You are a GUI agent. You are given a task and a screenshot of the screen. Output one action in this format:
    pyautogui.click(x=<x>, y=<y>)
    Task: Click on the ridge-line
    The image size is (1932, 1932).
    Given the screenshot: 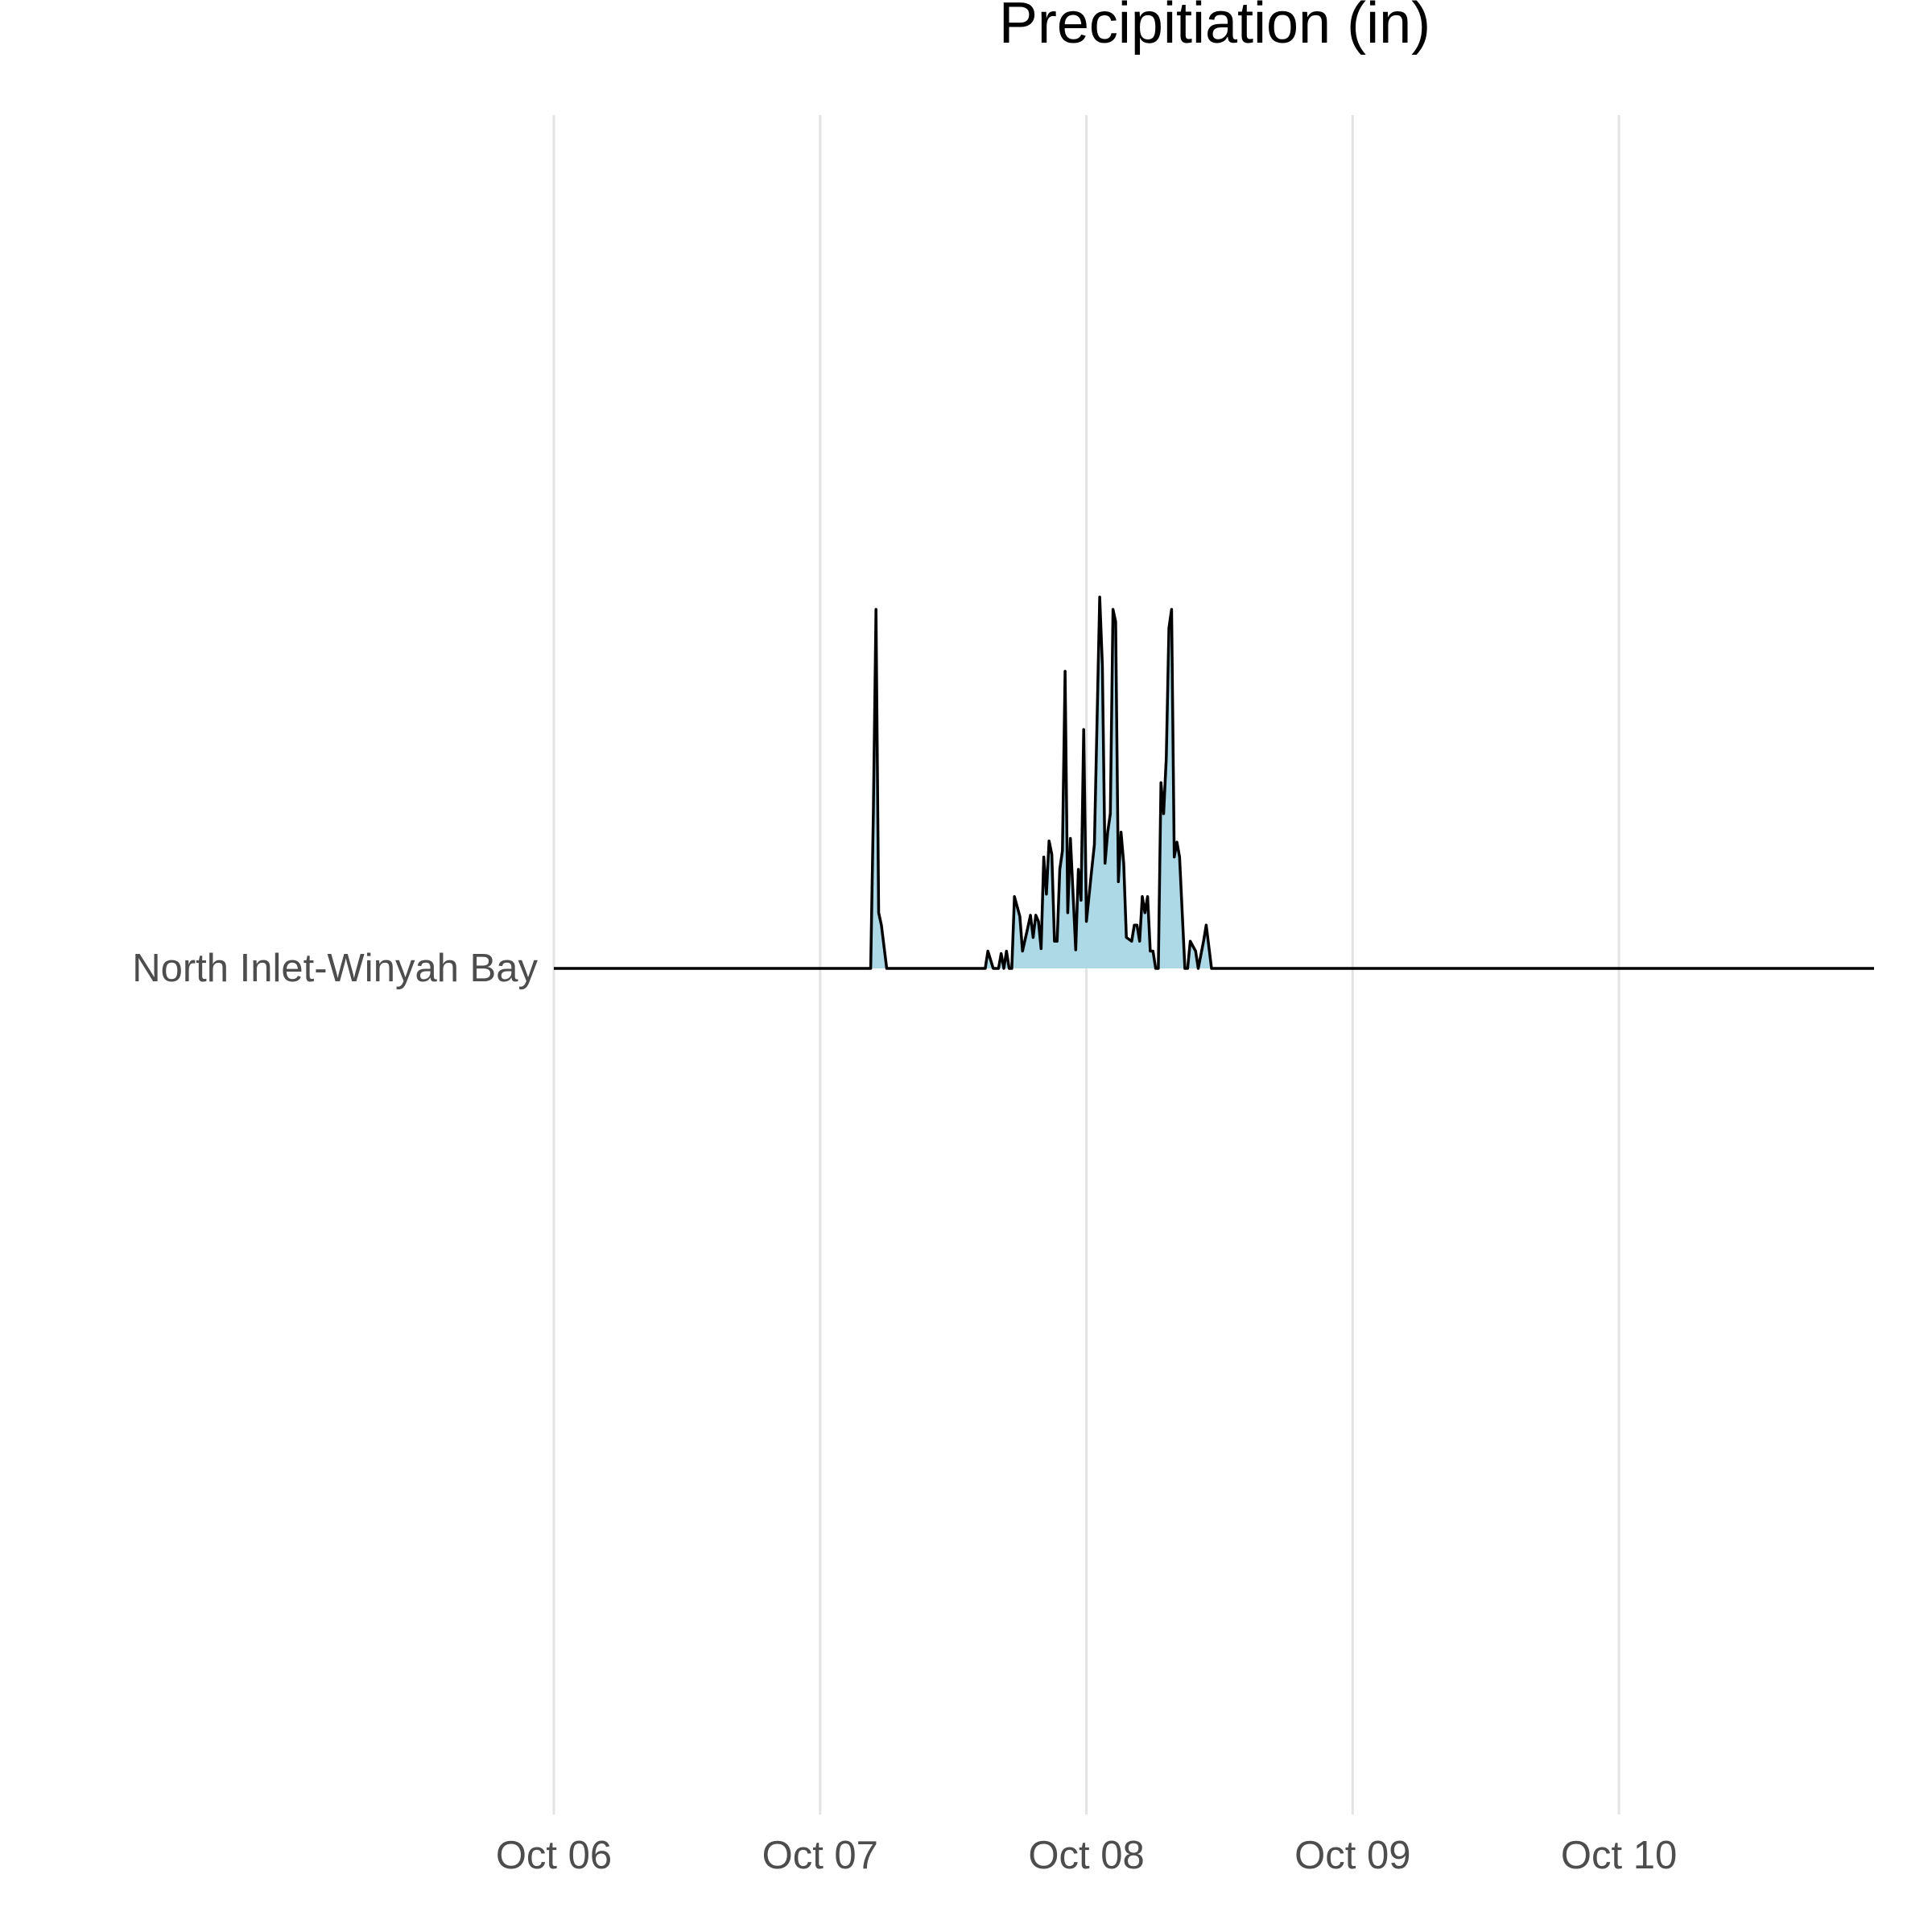 What is the action you would take?
    pyautogui.click(x=1214, y=782)
    